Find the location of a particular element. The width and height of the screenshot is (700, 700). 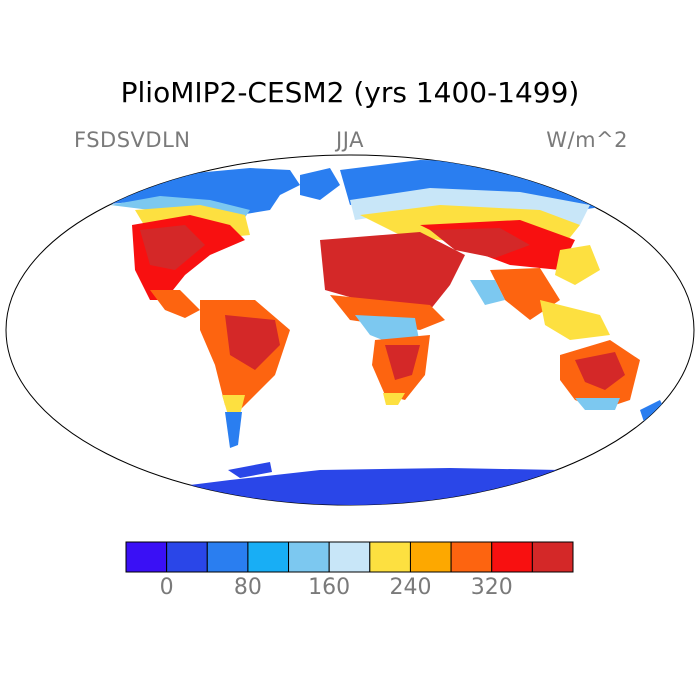

greenland is located at coordinates (320, 184).